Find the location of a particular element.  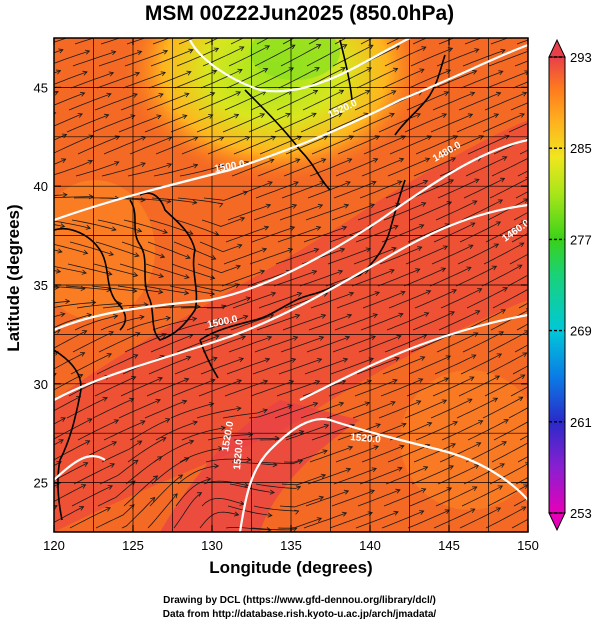

japan-kyushu is located at coordinates (209, 359).